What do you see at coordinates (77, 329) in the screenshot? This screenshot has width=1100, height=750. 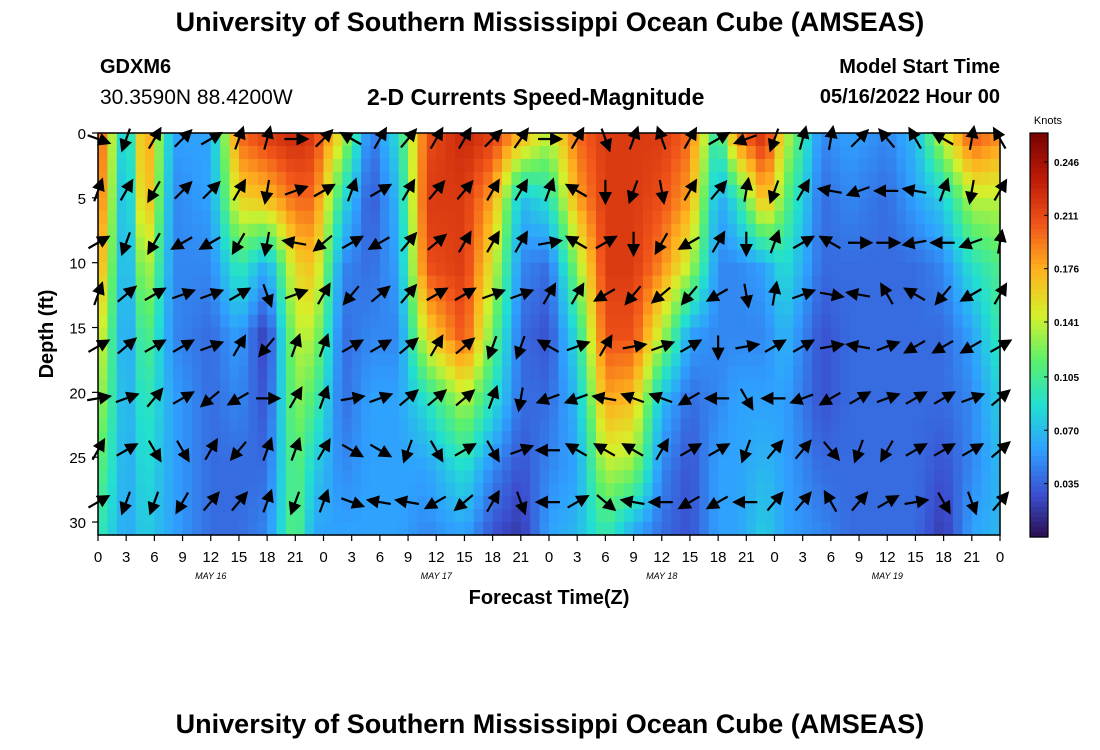 I see `y-tick-label: 15` at bounding box center [77, 329].